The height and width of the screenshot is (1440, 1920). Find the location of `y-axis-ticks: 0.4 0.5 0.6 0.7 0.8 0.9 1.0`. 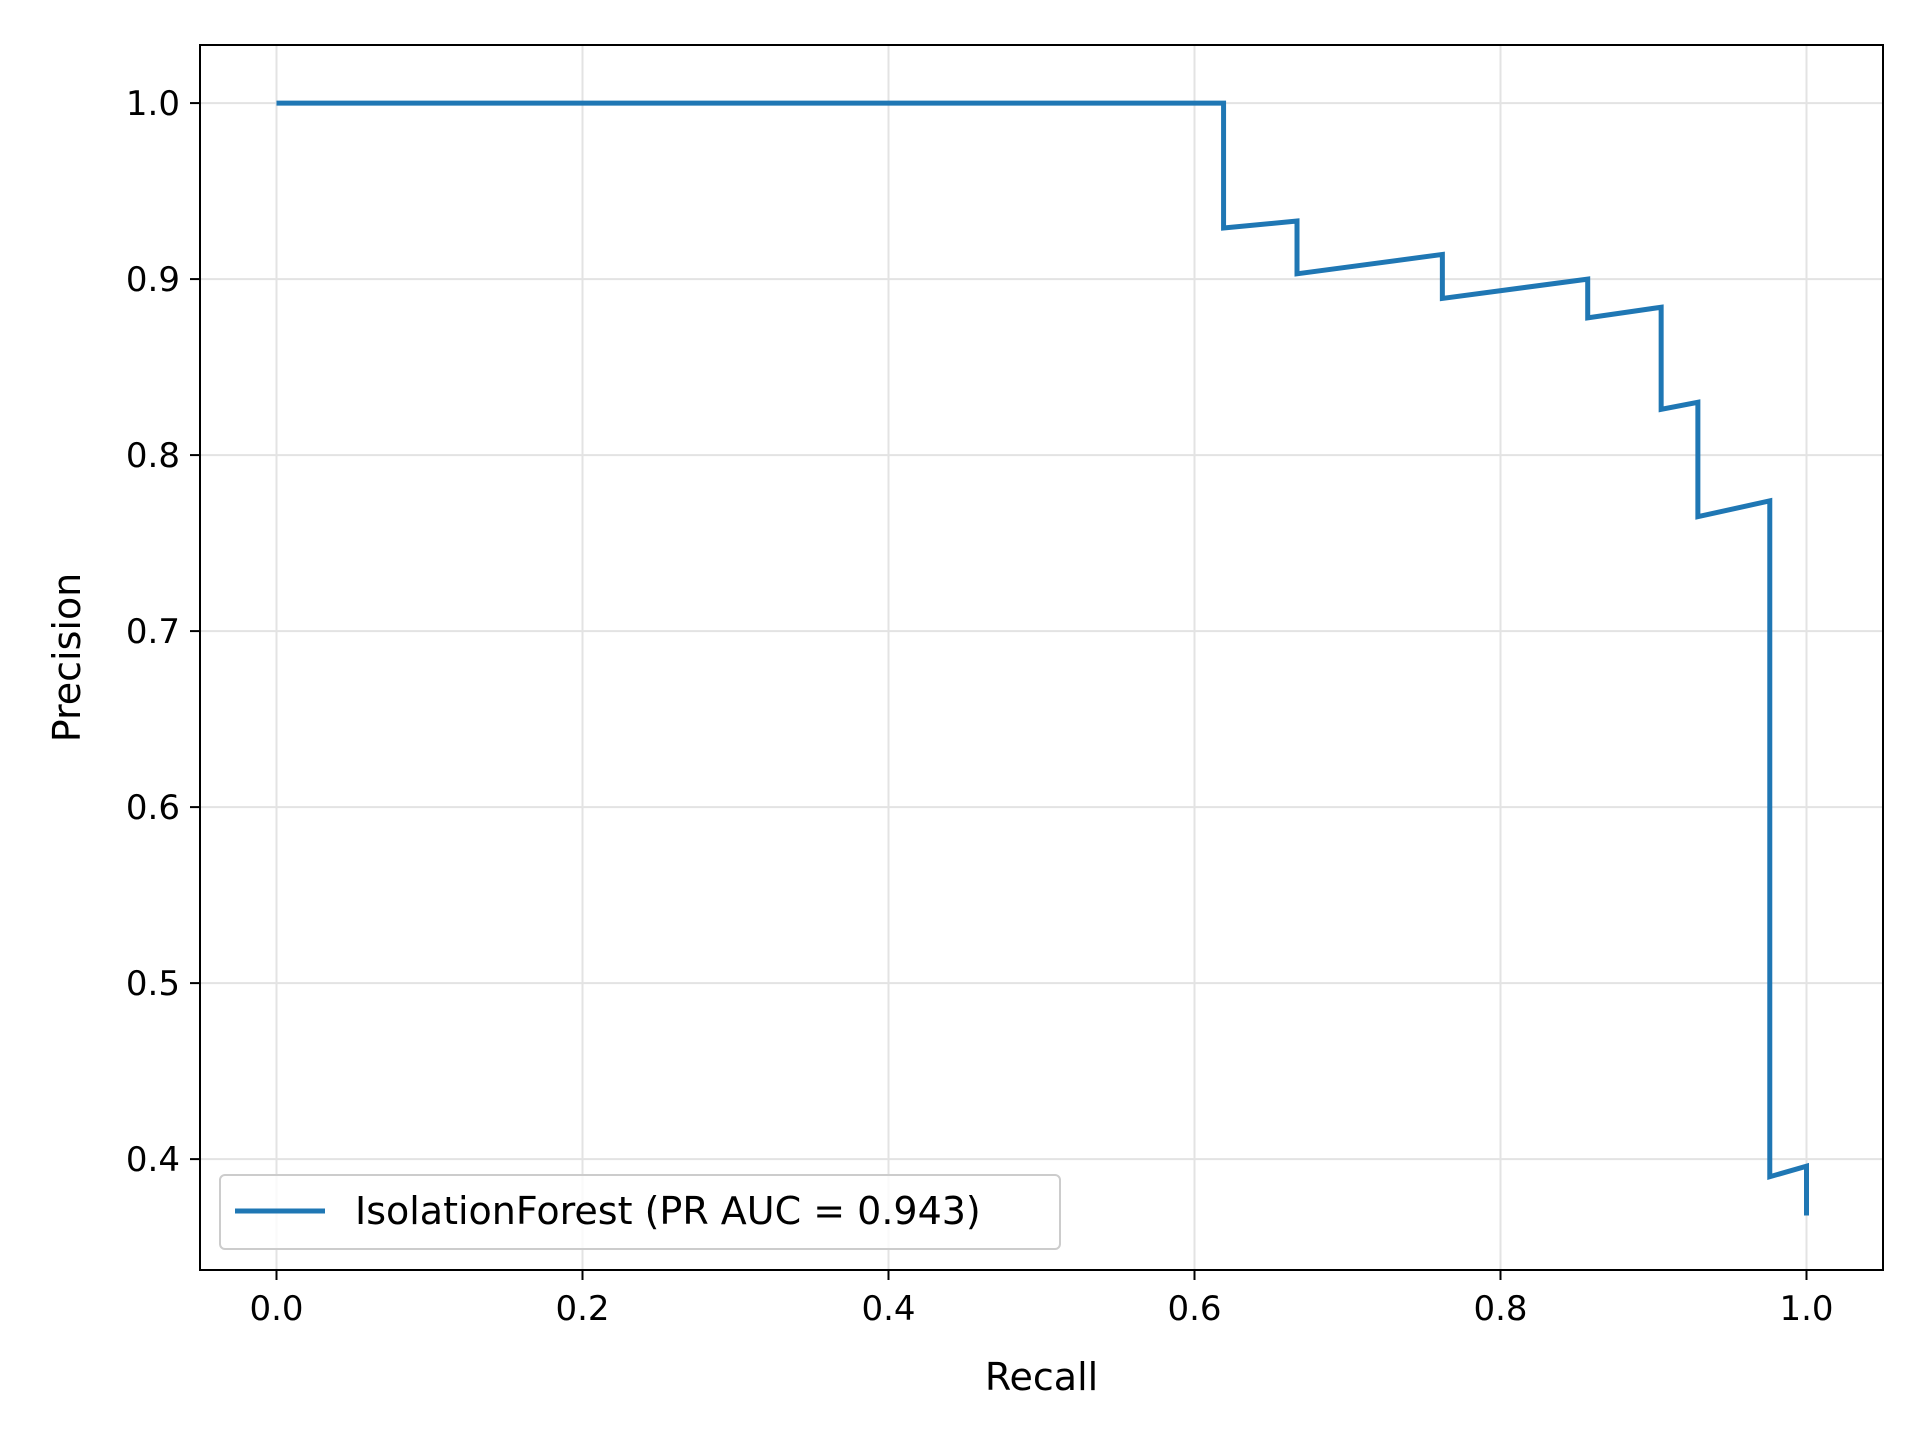

y-axis-ticks: 0.4 0.5 0.6 0.7 0.8 0.9 1.0 is located at coordinates (163, 632).